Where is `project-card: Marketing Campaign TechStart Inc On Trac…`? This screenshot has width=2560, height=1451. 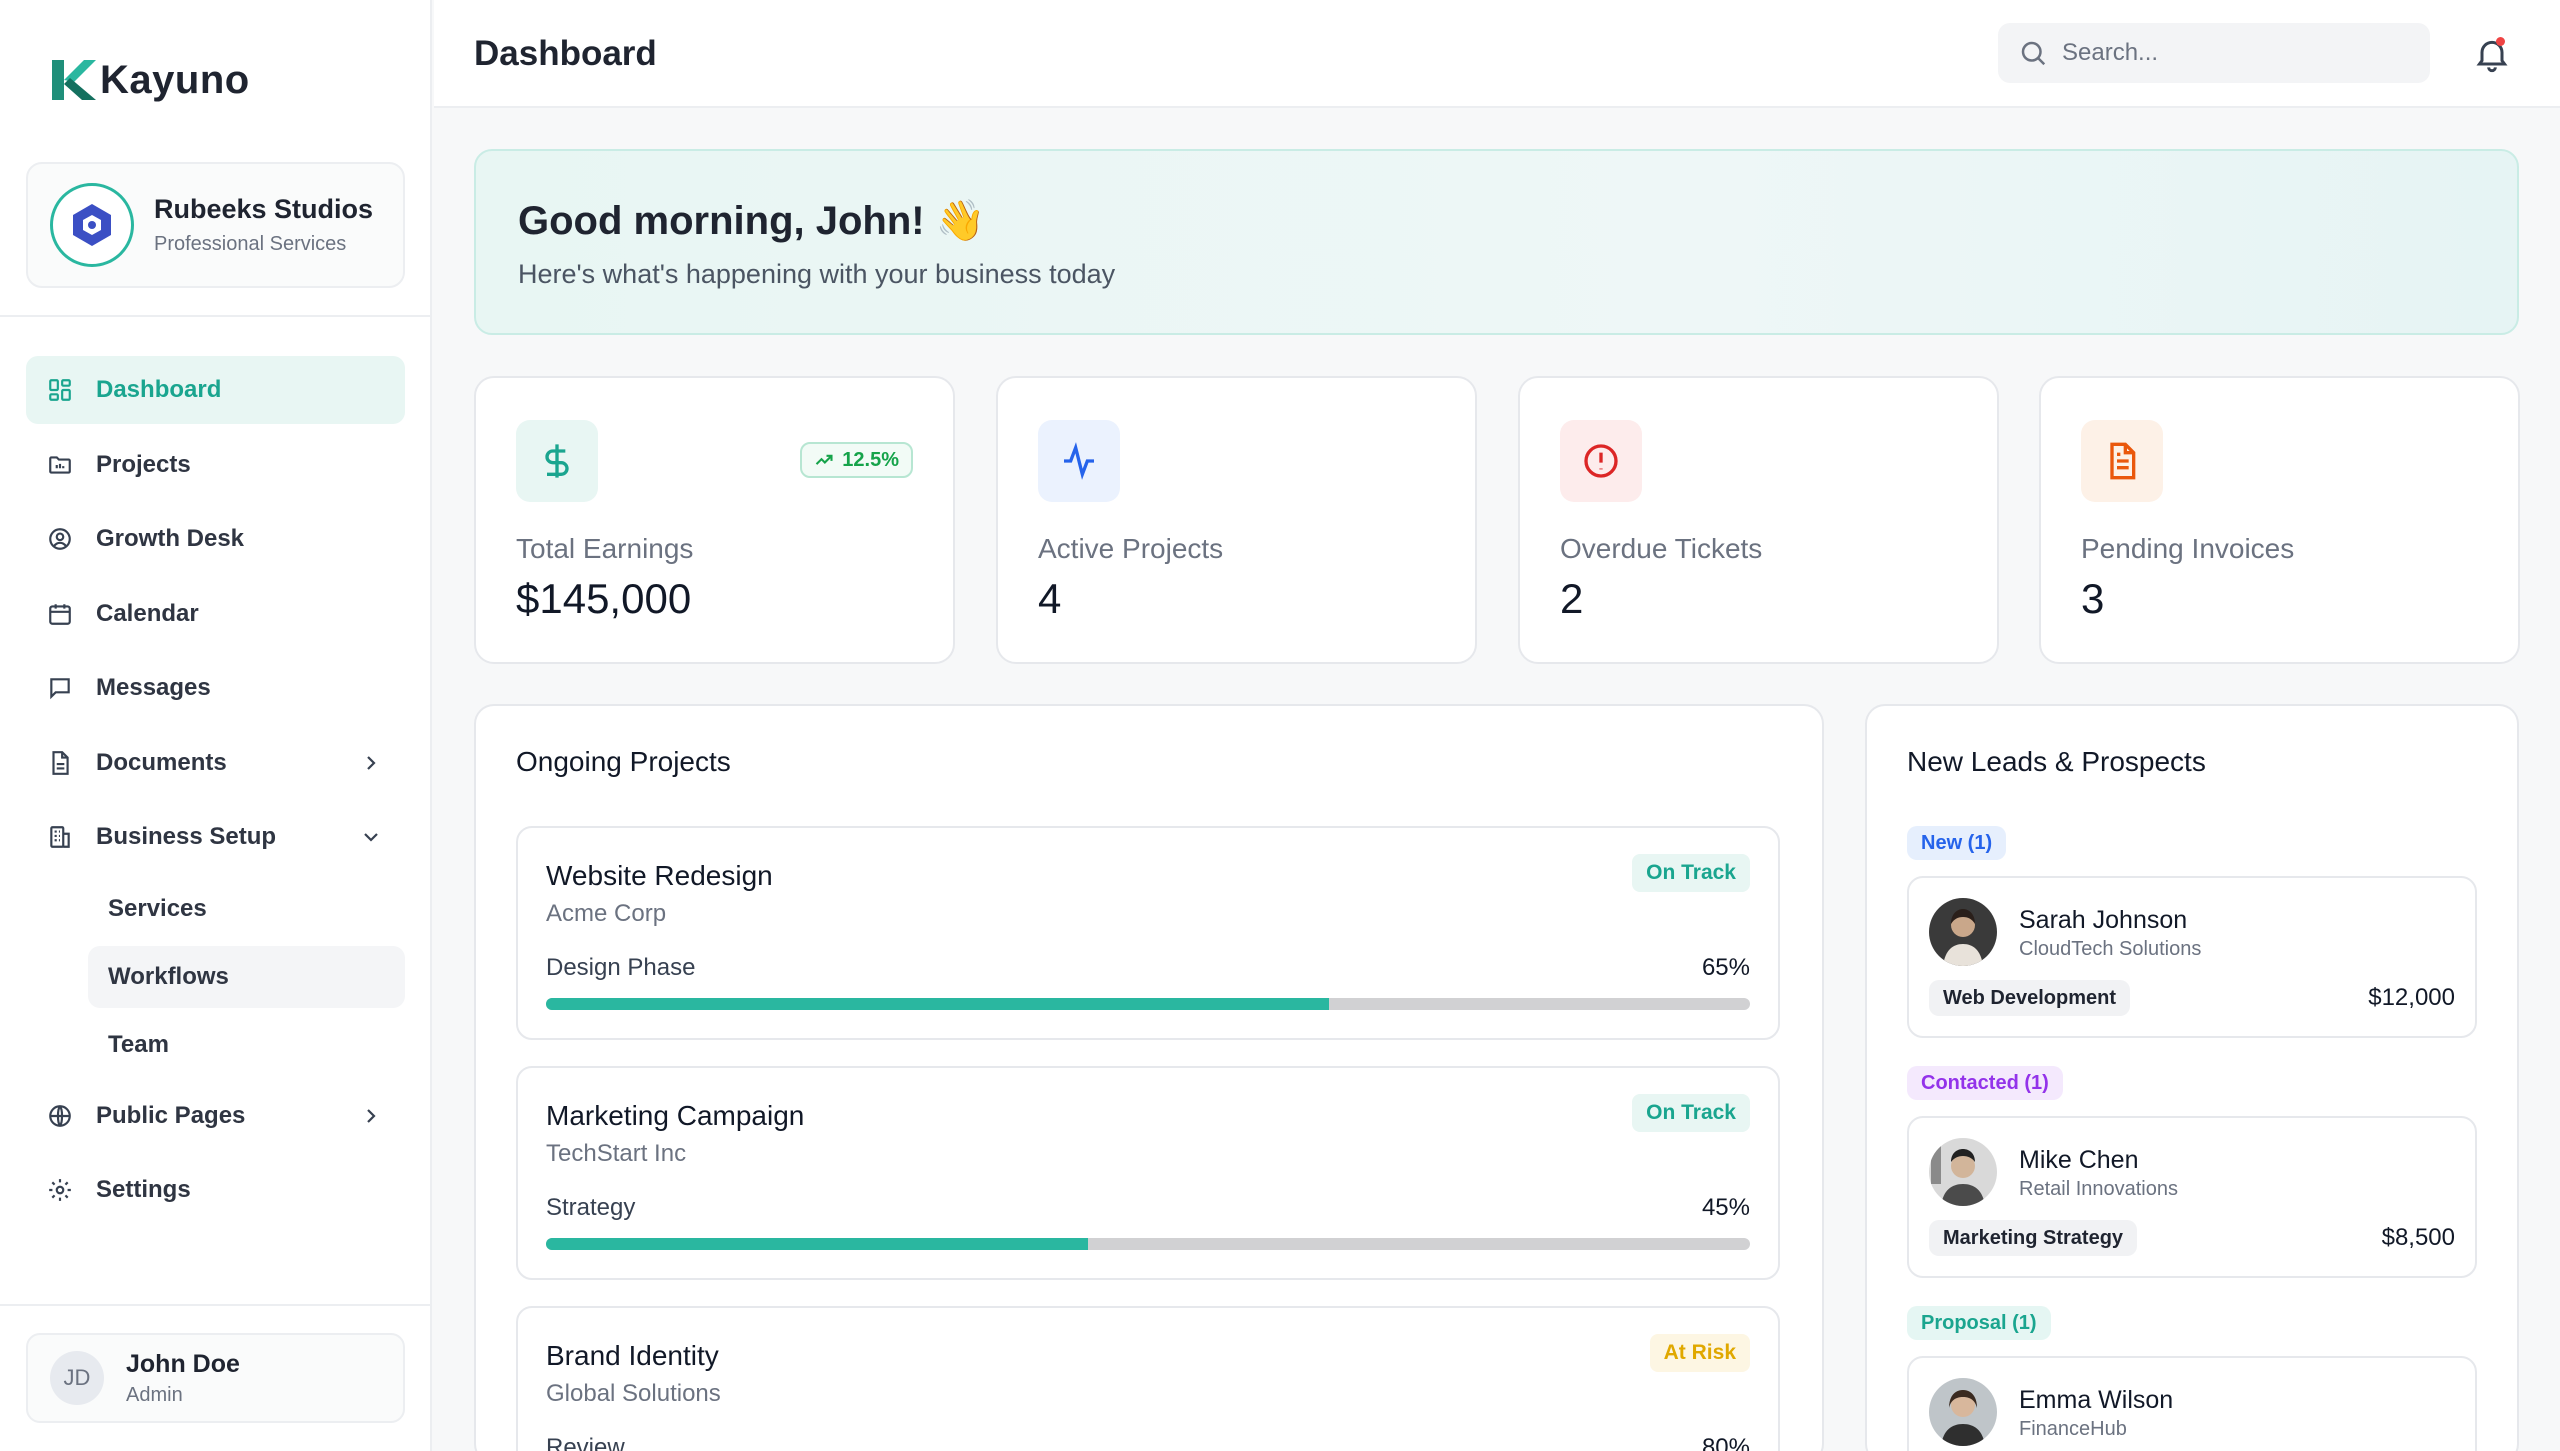 project-card: Marketing Campaign TechStart Inc On Trac… is located at coordinates (1148, 1173).